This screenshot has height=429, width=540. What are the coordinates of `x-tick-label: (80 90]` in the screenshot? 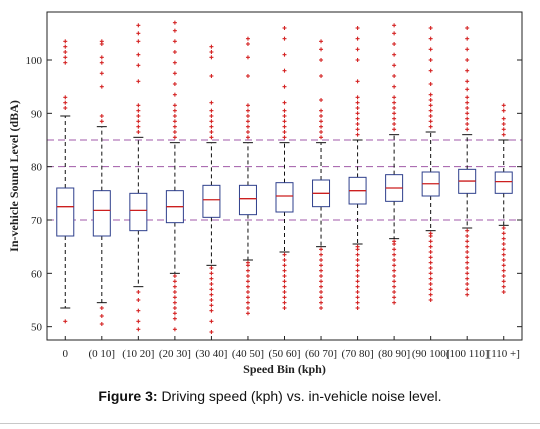 It's located at (394, 354).